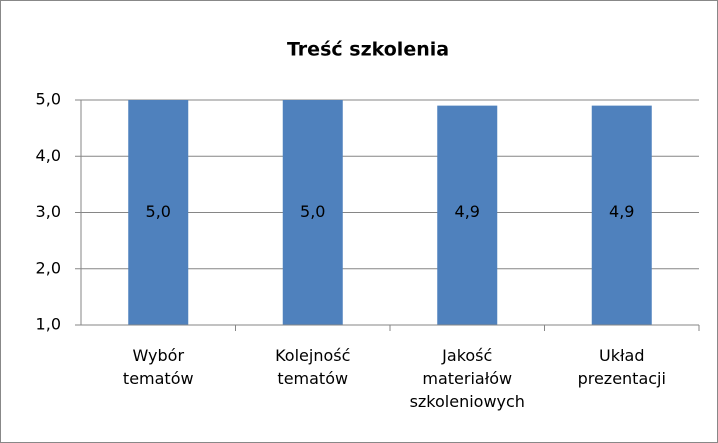  What do you see at coordinates (621, 367) in the screenshot?
I see `x-tick-label: Układ prezentacji` at bounding box center [621, 367].